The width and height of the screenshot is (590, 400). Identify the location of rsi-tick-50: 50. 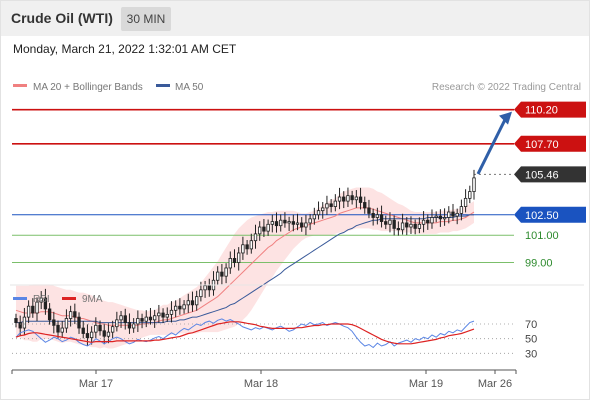
(531, 340).